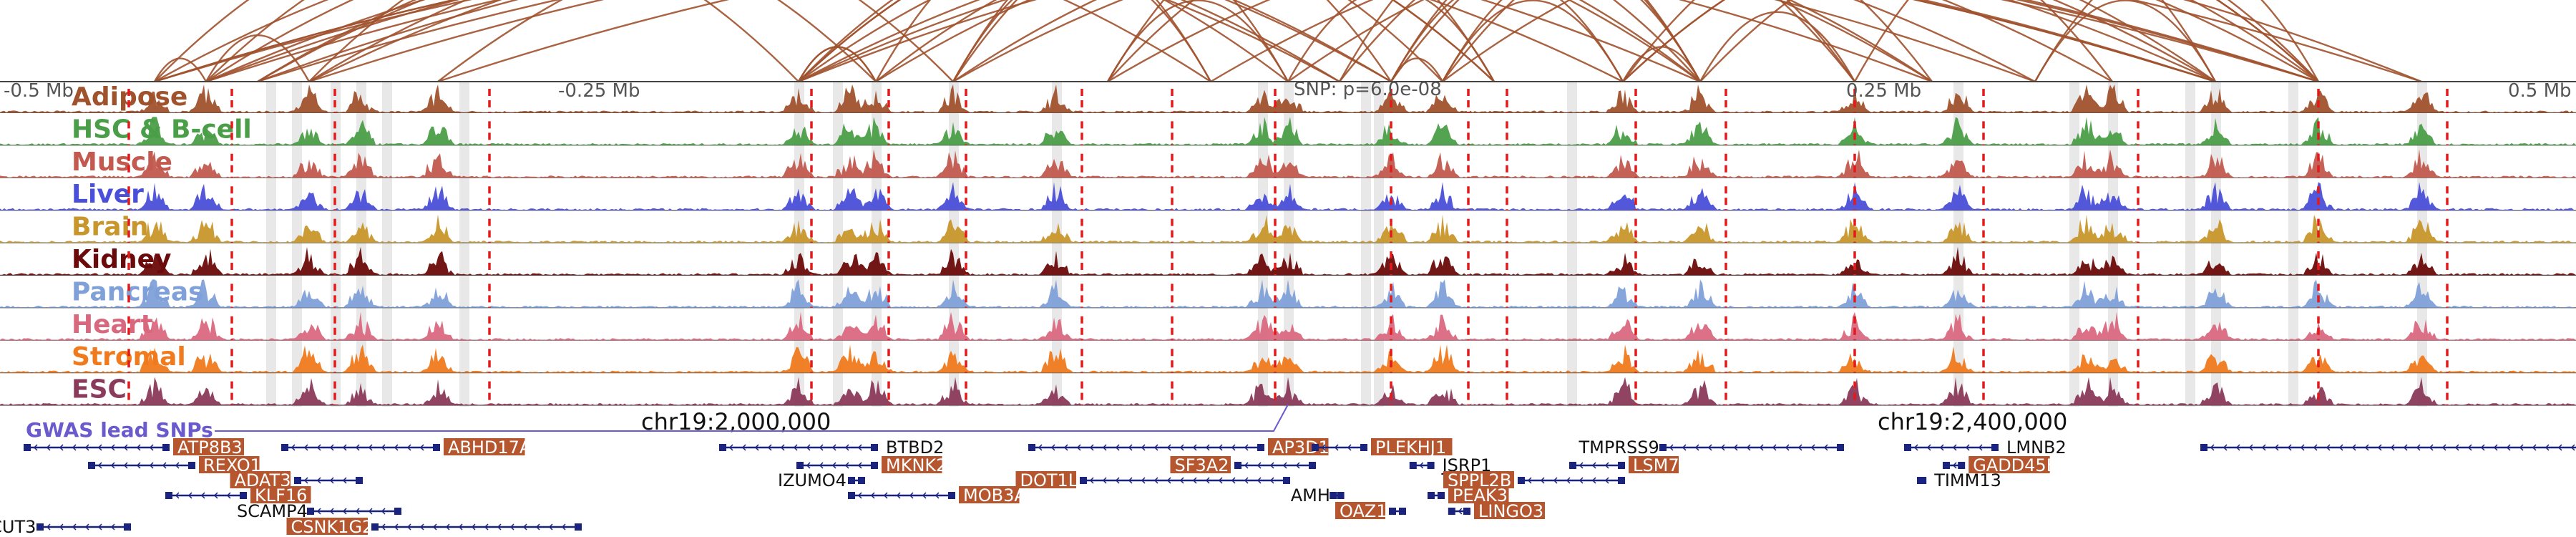 The width and height of the screenshot is (2576, 537). What do you see at coordinates (108, 194) in the screenshot?
I see `track-label: Liver` at bounding box center [108, 194].